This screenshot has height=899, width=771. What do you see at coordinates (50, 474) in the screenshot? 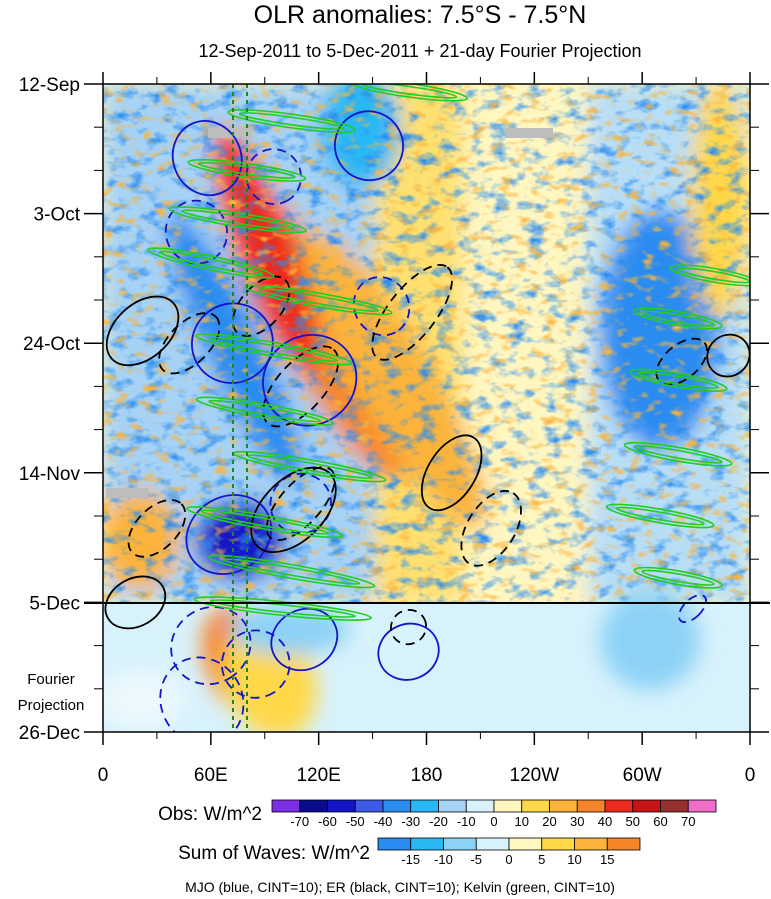
I see `y-tick-label: 14-Nov` at bounding box center [50, 474].